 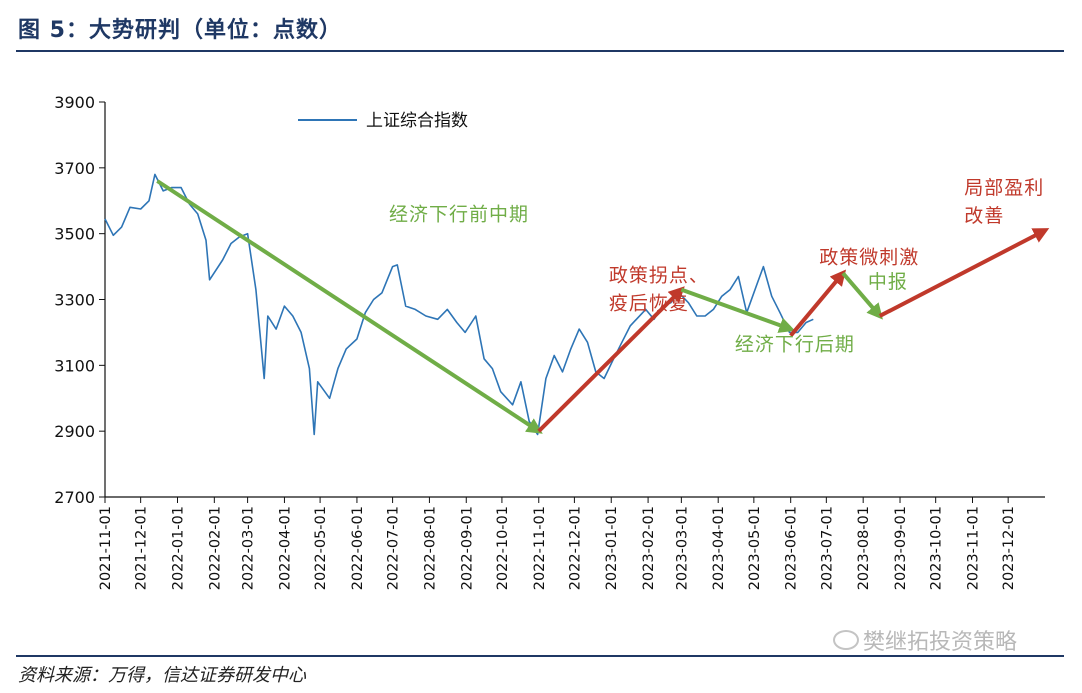 I want to click on x-tick-label: 2023-06-01, so click(x=792, y=548).